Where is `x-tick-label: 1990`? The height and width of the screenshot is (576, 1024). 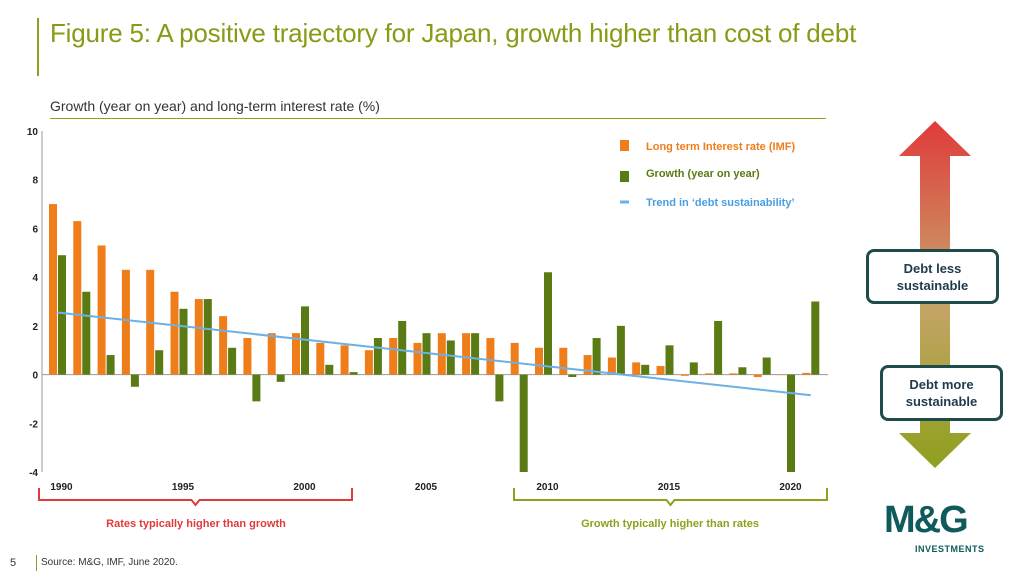 x-tick-label: 1990 is located at coordinates (61, 487).